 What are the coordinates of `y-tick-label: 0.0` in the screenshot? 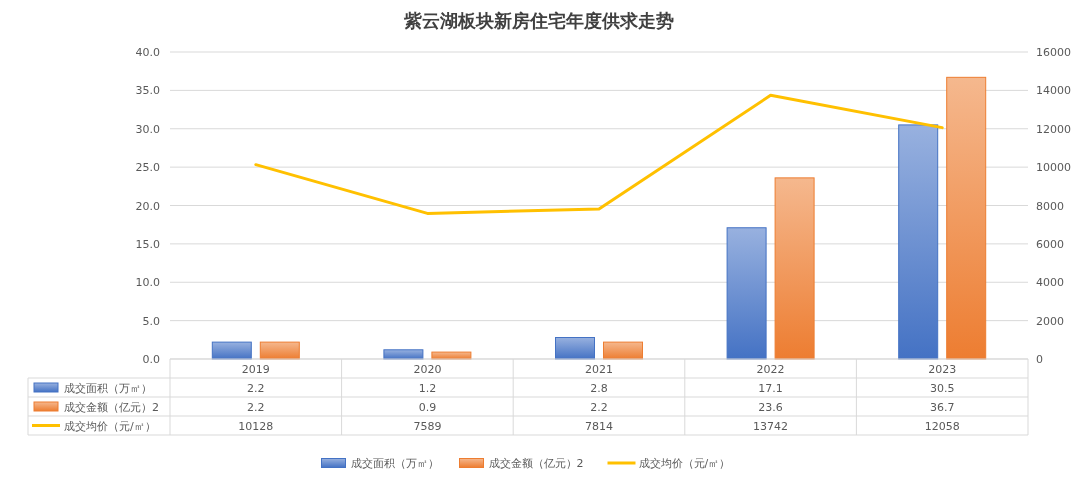 It's located at (151, 359).